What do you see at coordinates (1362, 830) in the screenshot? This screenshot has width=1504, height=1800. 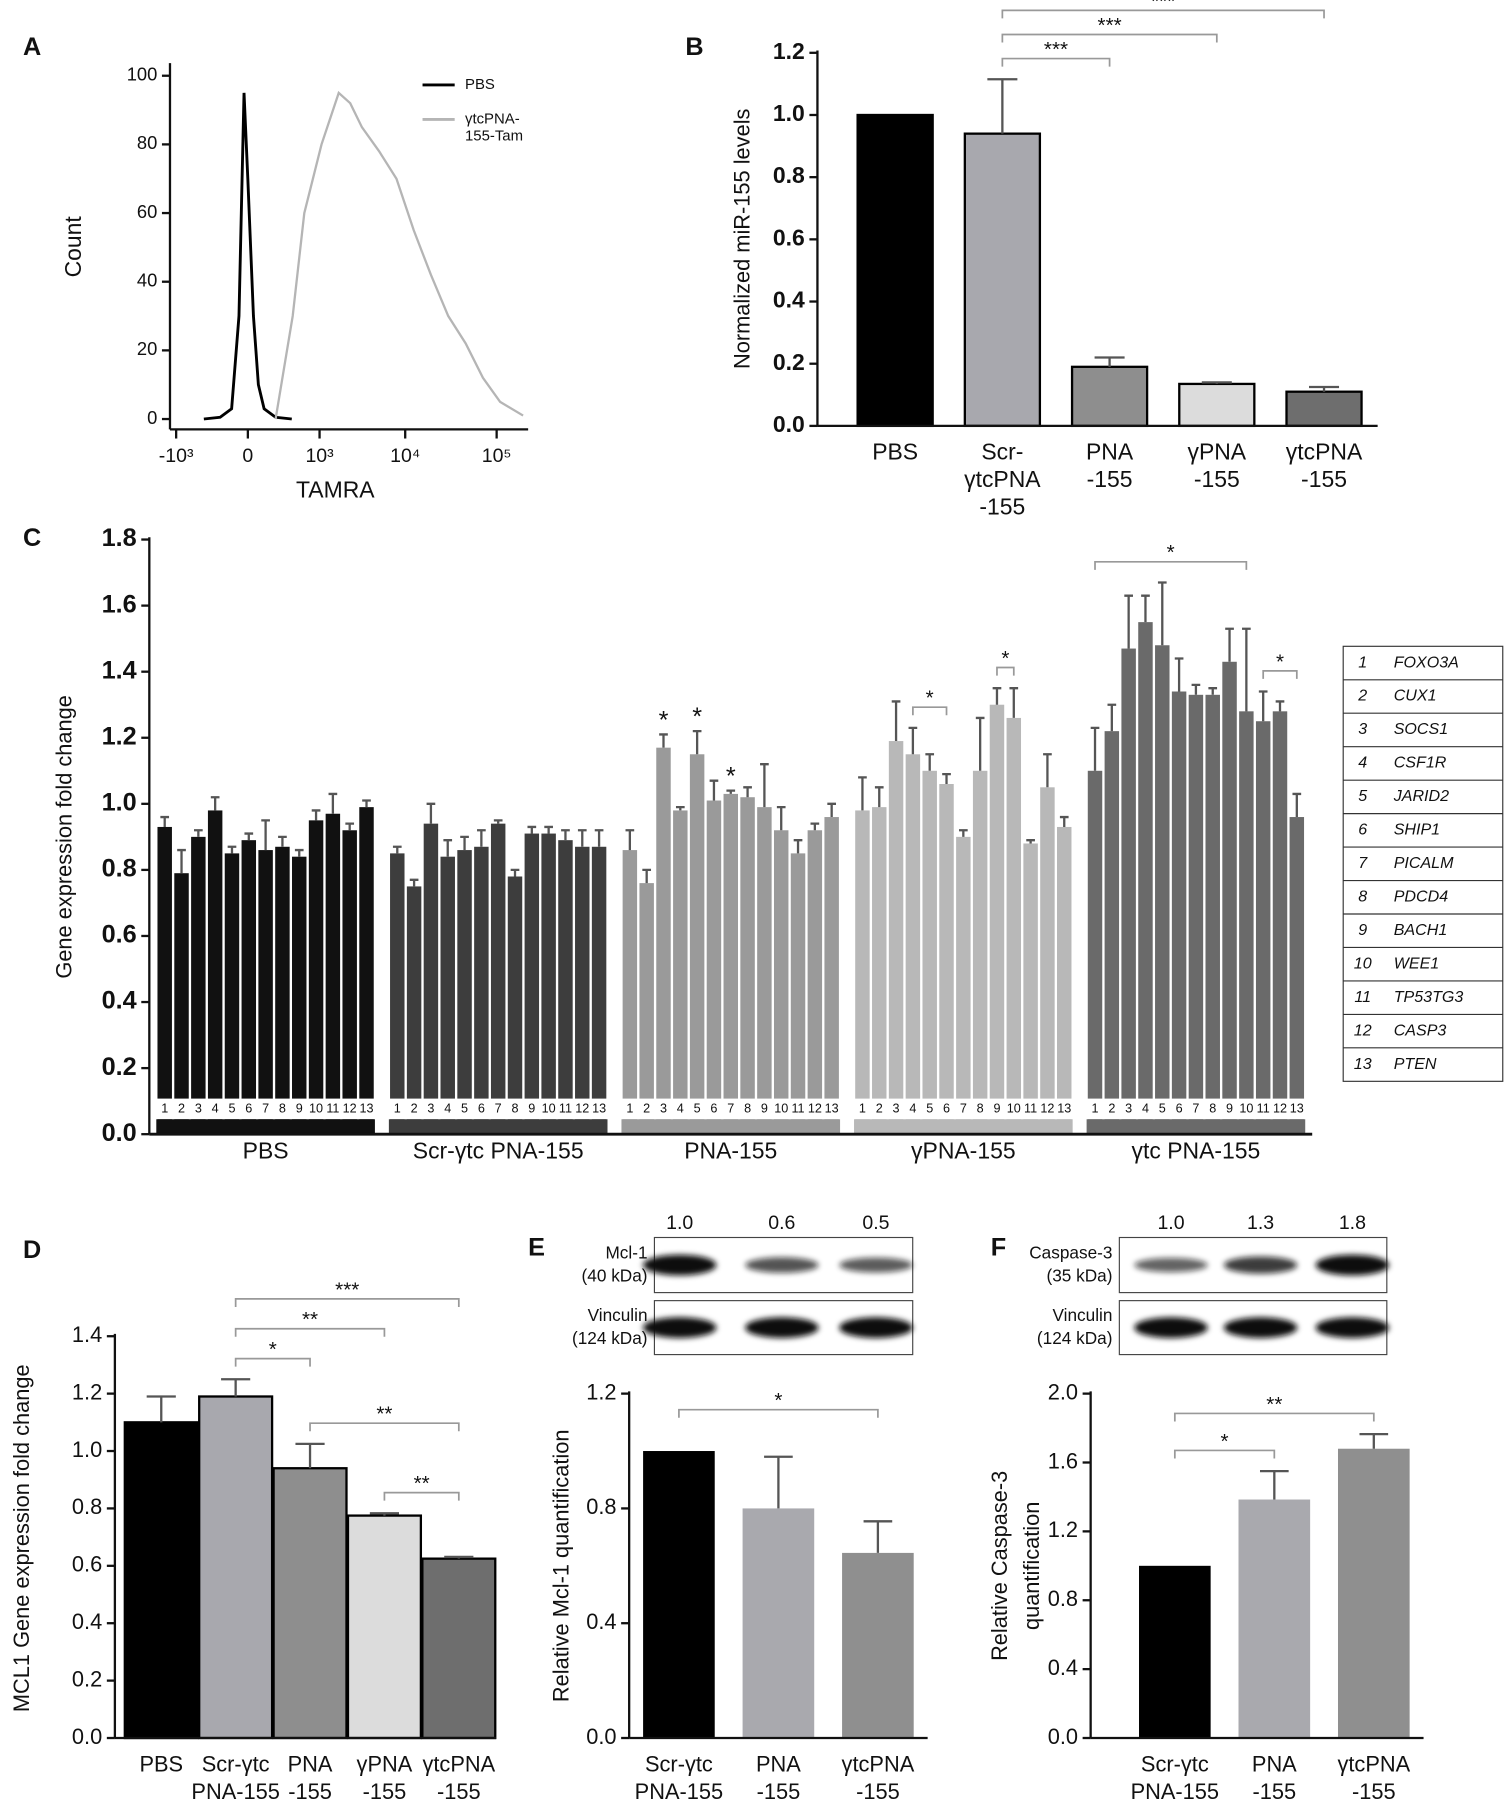 I see `table-gene-number: 6` at bounding box center [1362, 830].